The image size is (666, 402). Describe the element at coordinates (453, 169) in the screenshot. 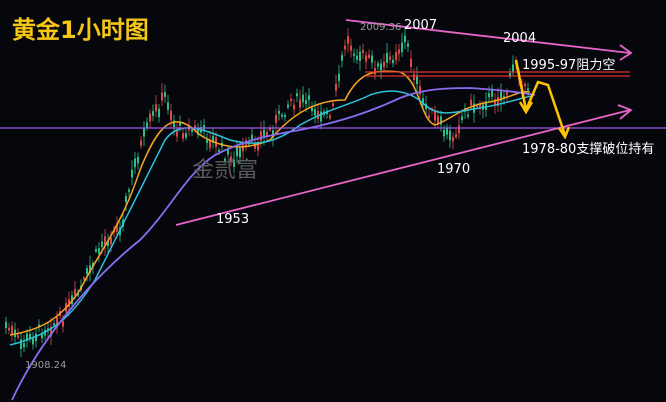

I see `annotation: 1970` at that location.